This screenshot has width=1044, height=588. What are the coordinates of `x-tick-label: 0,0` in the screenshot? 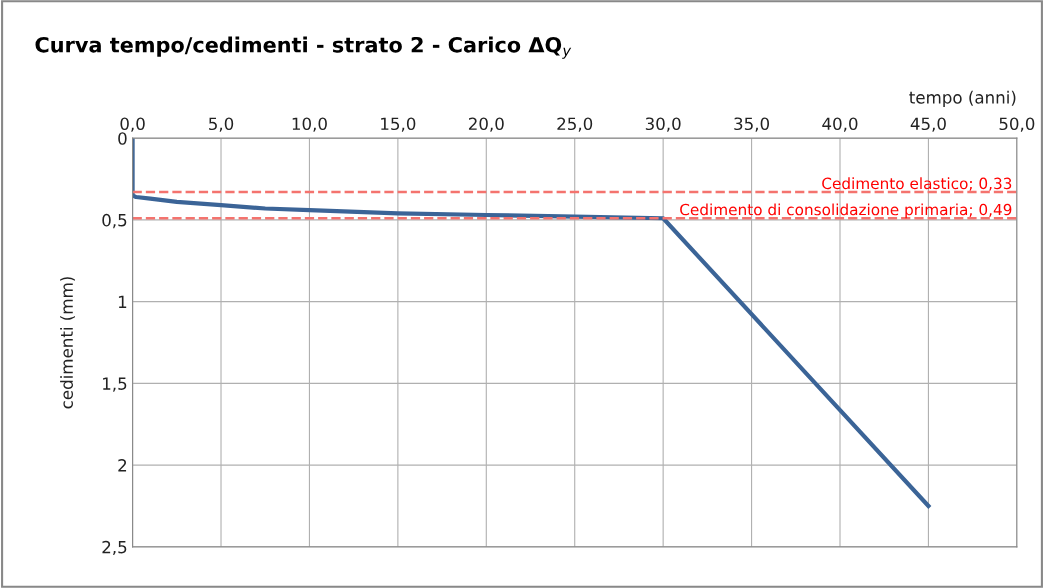 It's located at (132, 124).